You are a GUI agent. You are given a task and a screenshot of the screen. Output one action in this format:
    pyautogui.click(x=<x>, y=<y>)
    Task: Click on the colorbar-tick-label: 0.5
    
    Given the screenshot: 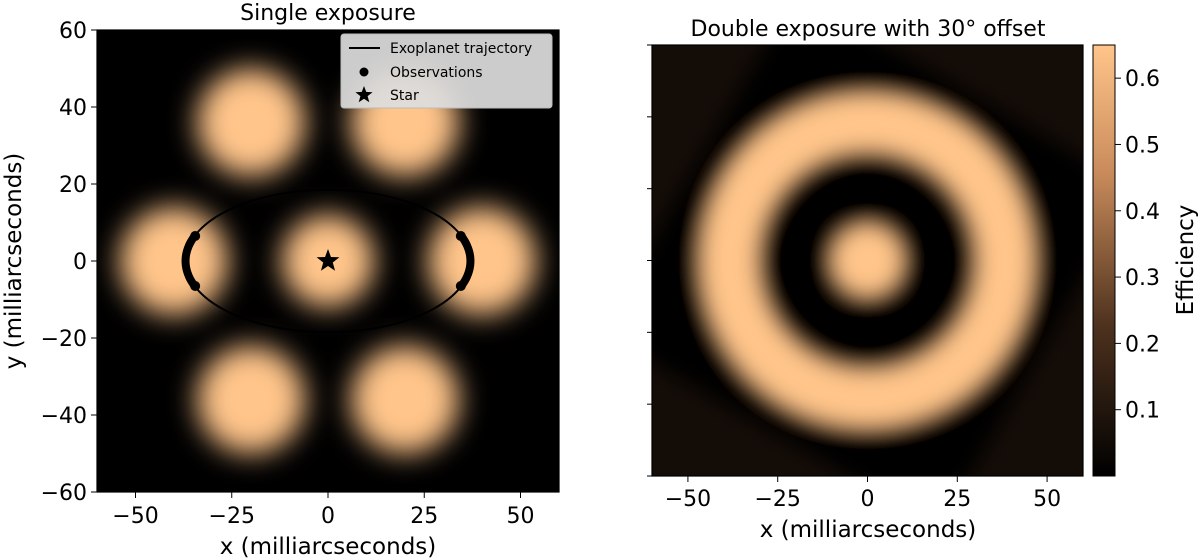 What is the action you would take?
    pyautogui.click(x=1142, y=145)
    